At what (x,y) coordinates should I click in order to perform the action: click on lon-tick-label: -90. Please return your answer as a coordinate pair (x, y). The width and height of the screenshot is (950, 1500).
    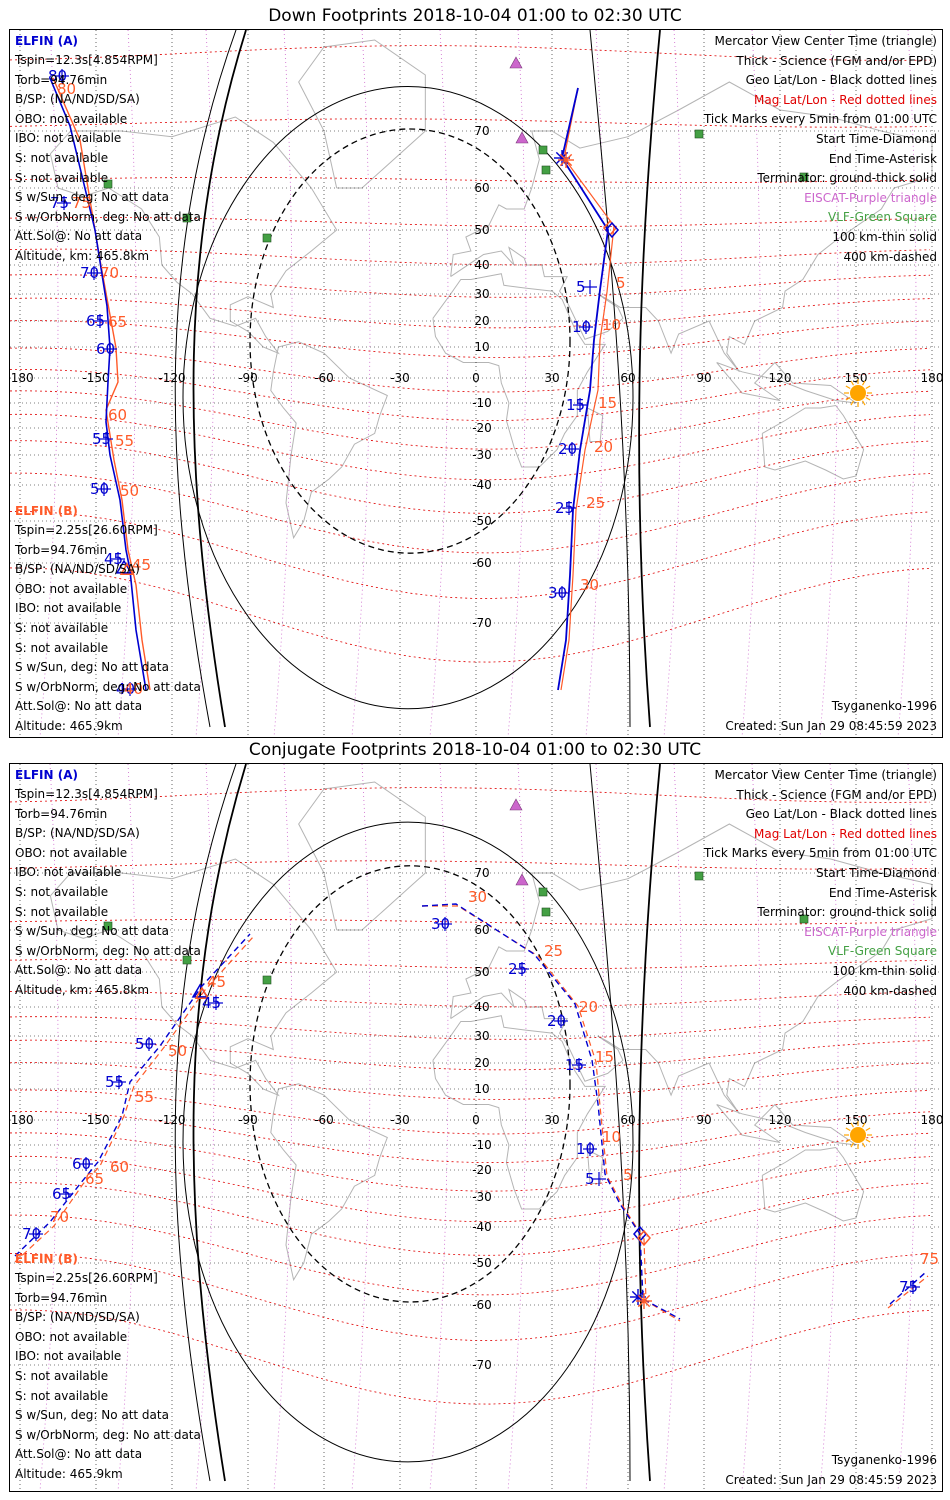
    Looking at the image, I should click on (248, 1120).